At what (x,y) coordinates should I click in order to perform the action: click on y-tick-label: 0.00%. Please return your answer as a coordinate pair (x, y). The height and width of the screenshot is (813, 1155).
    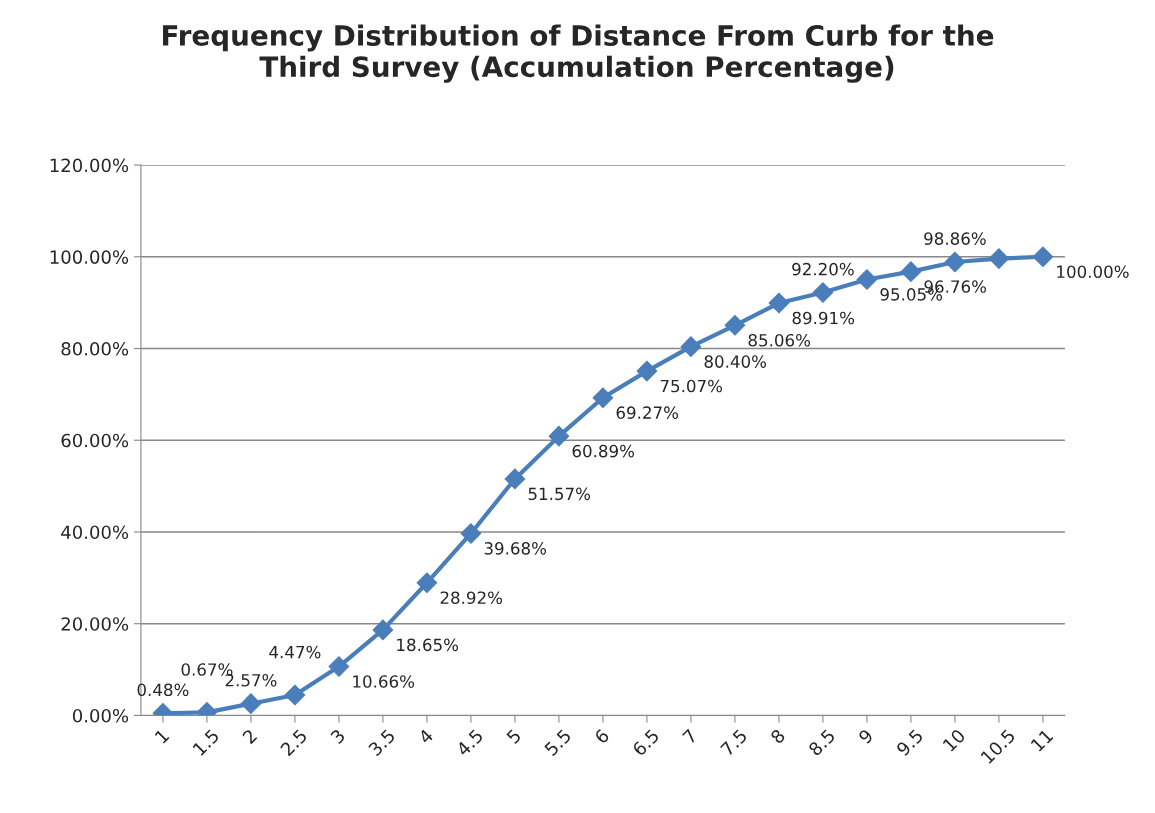
    Looking at the image, I should click on (100, 715).